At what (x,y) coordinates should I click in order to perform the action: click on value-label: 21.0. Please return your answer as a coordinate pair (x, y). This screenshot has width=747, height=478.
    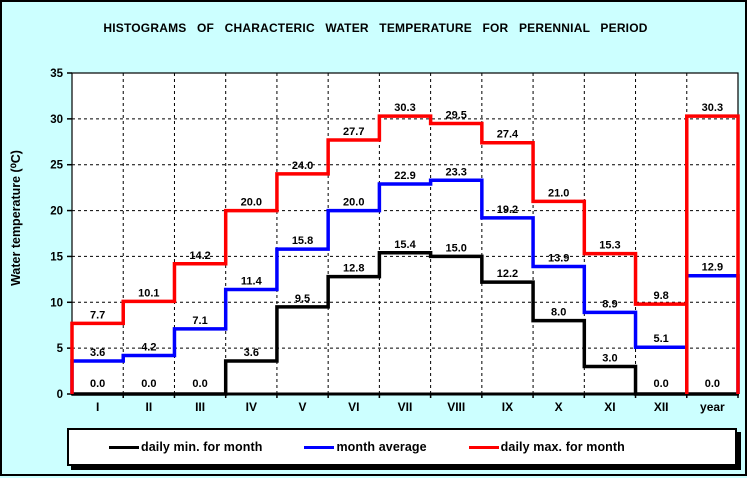
    Looking at the image, I should click on (558, 193).